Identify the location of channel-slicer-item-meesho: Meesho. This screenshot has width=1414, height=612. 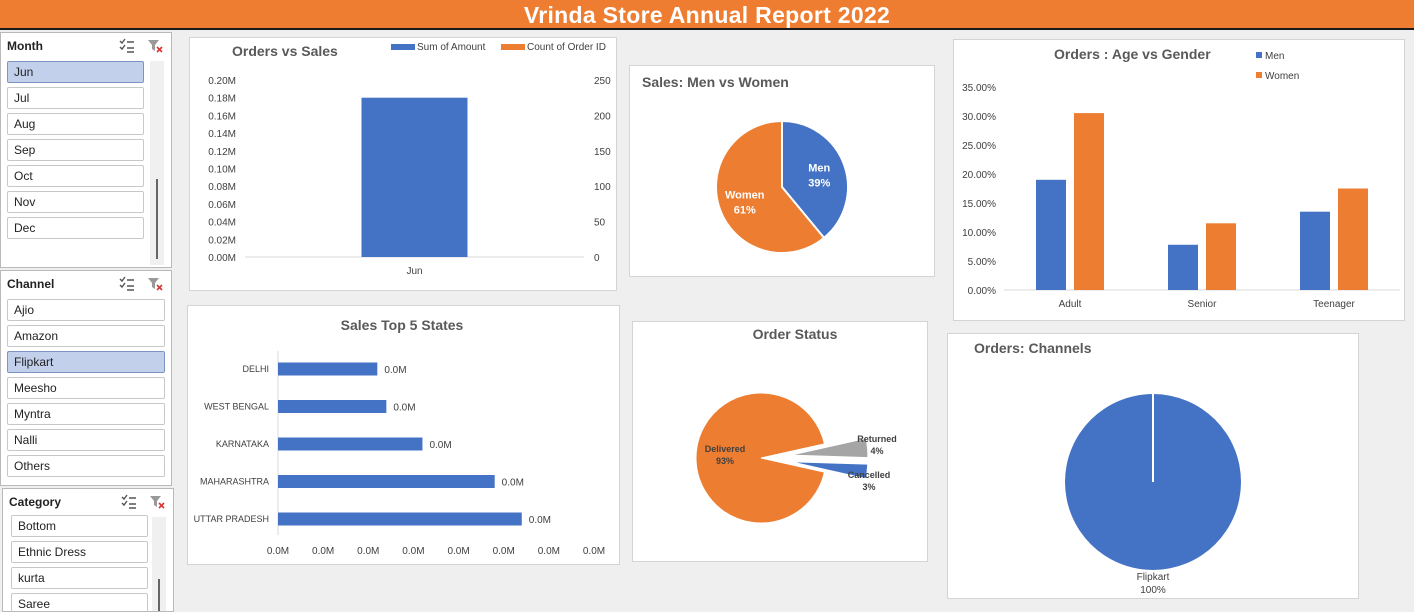
(86, 388).